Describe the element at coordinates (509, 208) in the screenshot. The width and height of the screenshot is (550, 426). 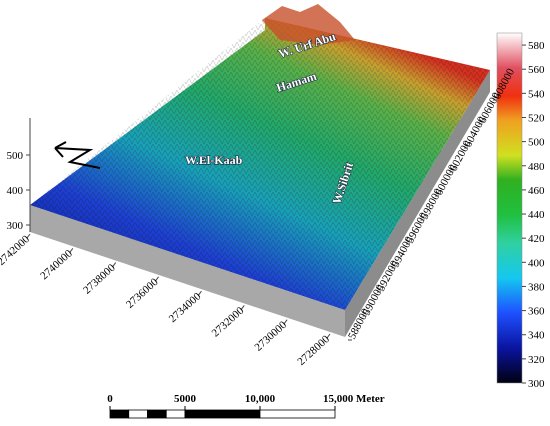
I see `colorbar` at that location.